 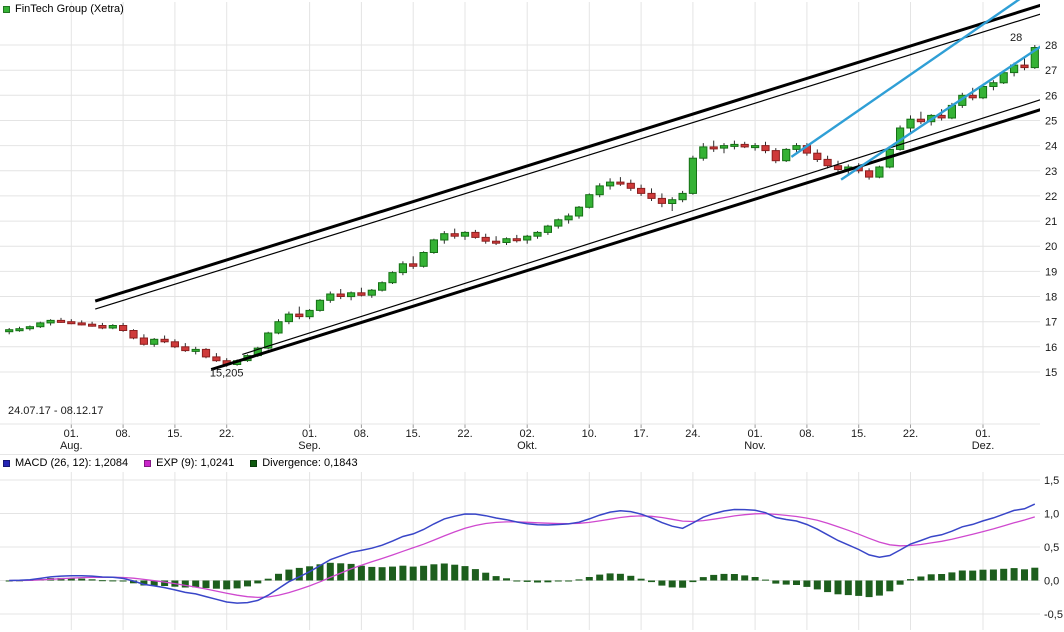 I want to click on trend-blue-lower, so click(x=940, y=113).